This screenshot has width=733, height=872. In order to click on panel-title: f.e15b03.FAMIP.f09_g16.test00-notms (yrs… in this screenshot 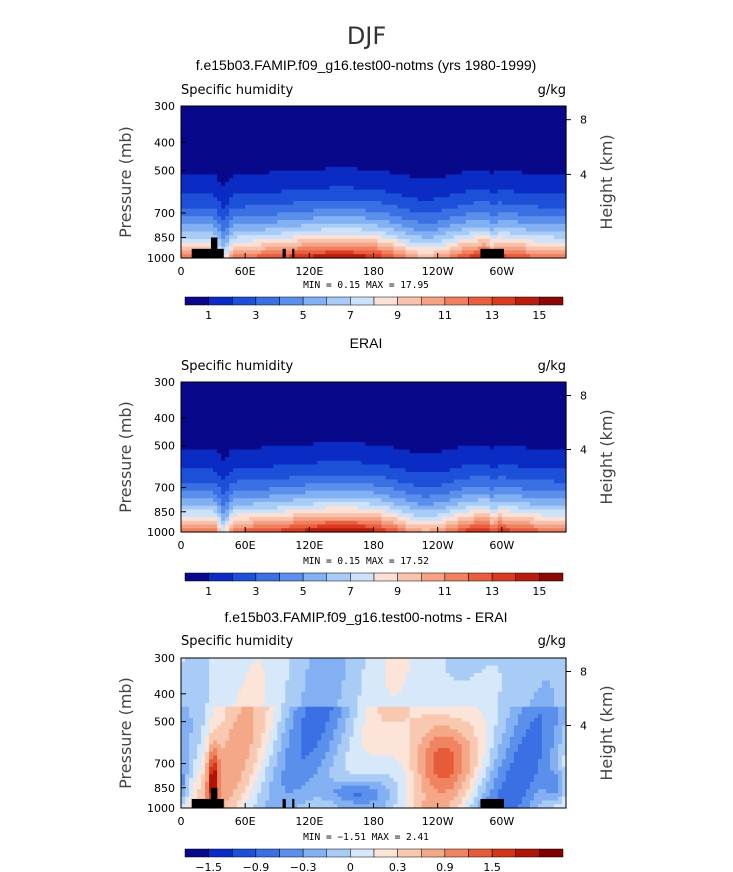, I will do `click(366, 65)`.